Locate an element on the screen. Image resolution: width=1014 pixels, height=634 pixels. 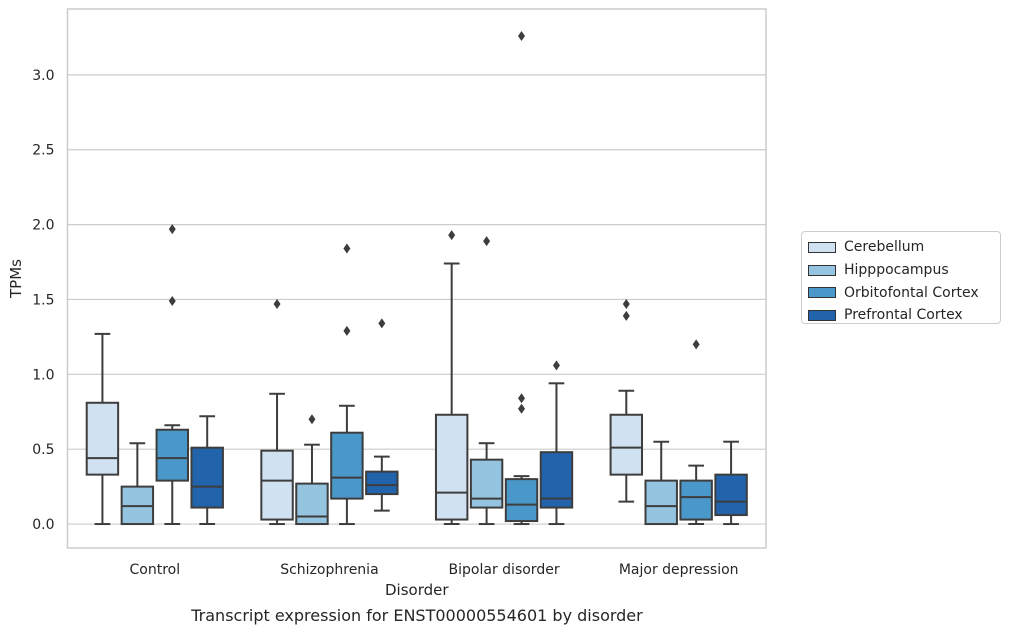
legend-swatch-orbitofrontal is located at coordinates (822, 293).